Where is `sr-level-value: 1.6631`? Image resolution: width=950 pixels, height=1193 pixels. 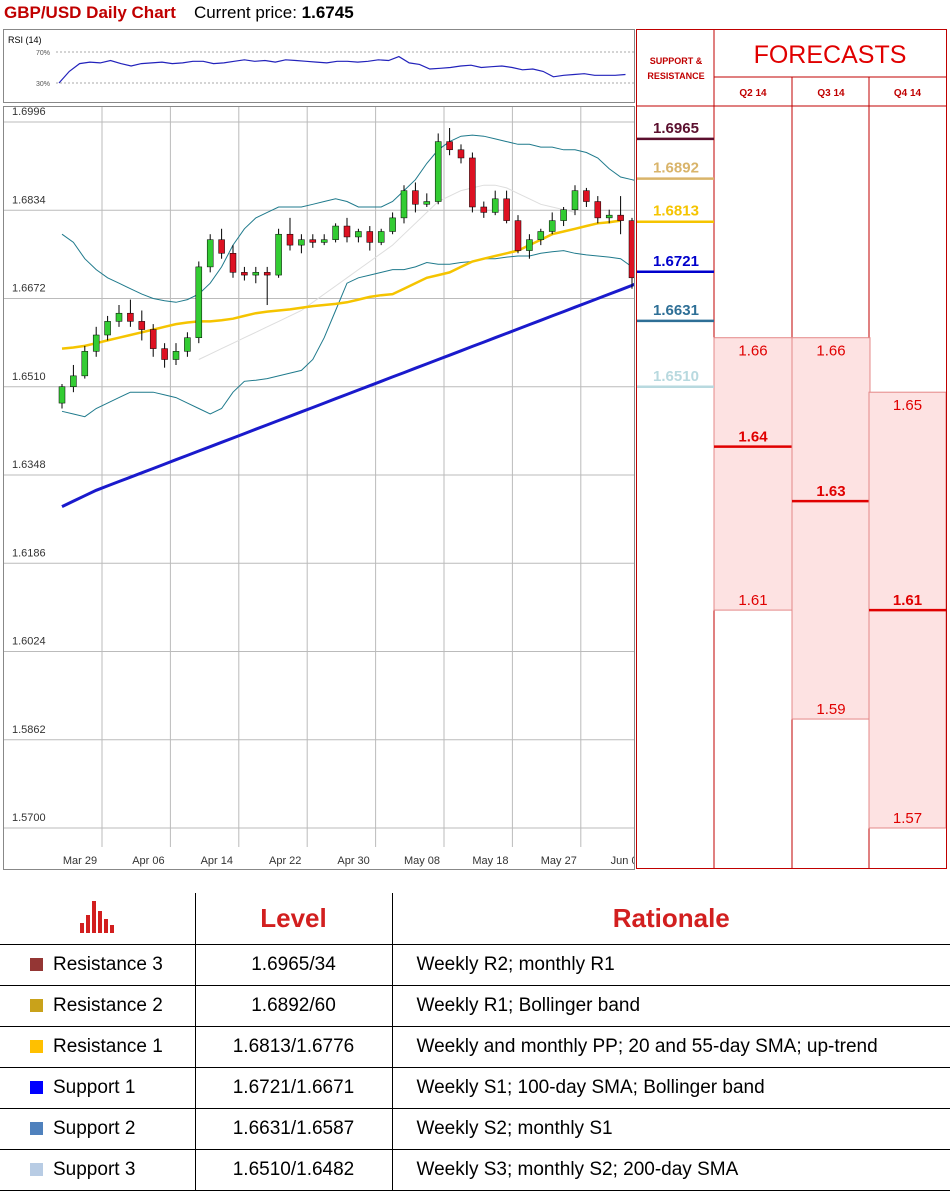
sr-level-value: 1.6631 is located at coordinates (676, 310).